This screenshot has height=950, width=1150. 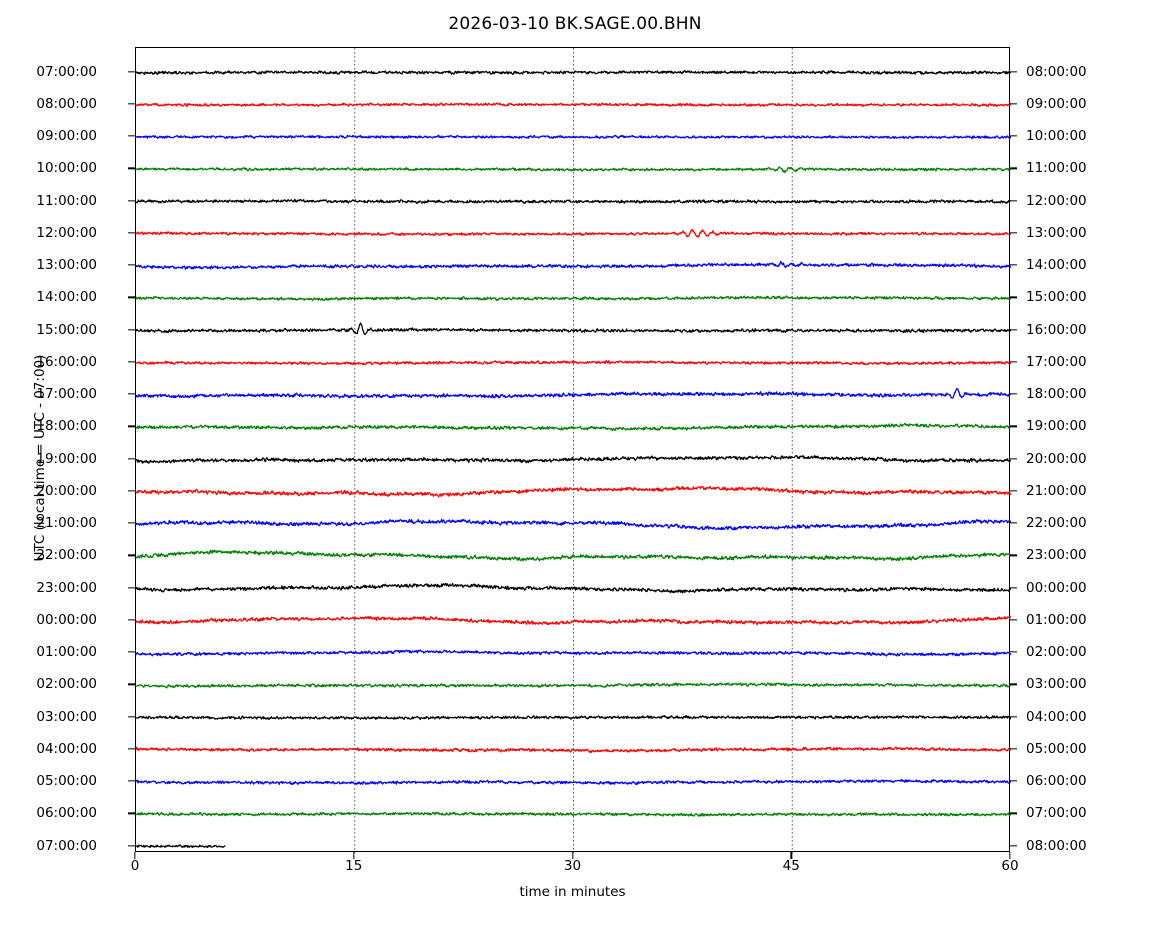 I want to click on y-axis-right-label: 11:00:00, so click(x=1056, y=168).